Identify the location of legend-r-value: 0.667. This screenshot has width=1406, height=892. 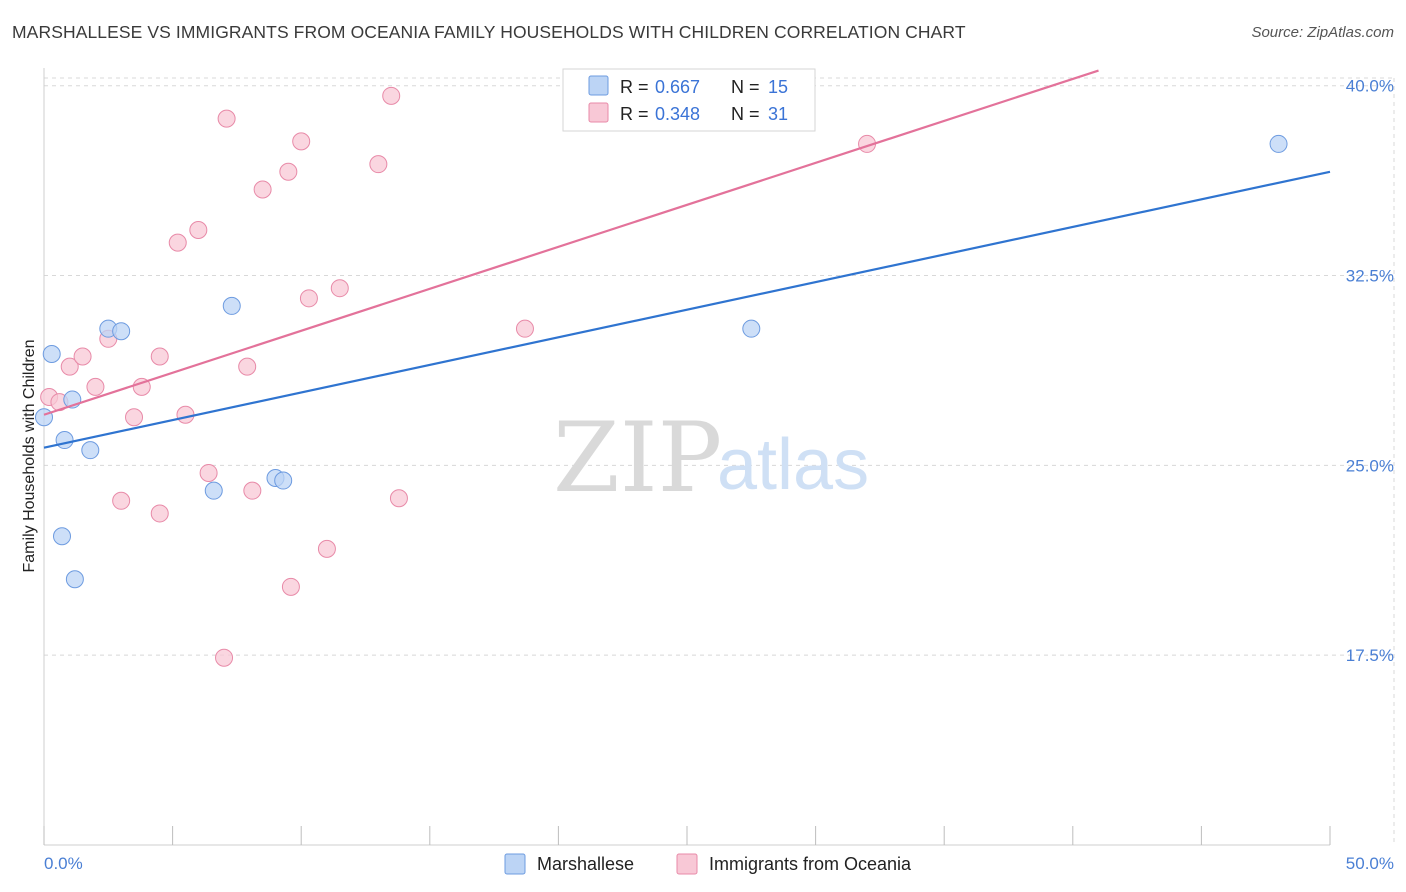
(677, 87).